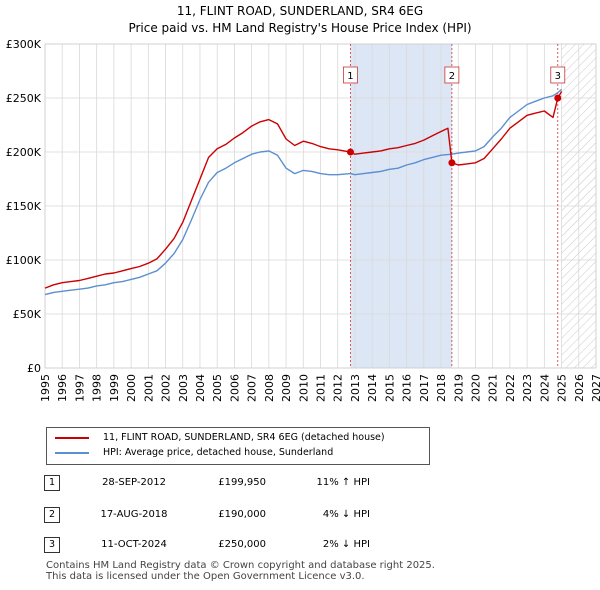  Describe the element at coordinates (24, 98) in the screenshot. I see `y-tick-label: £250K` at that location.